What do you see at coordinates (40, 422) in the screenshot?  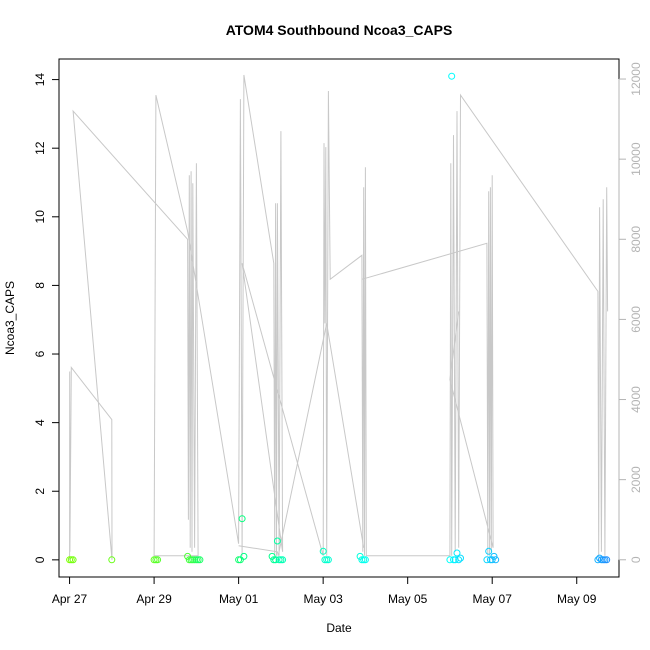 I see `y-tick-label: 4` at bounding box center [40, 422].